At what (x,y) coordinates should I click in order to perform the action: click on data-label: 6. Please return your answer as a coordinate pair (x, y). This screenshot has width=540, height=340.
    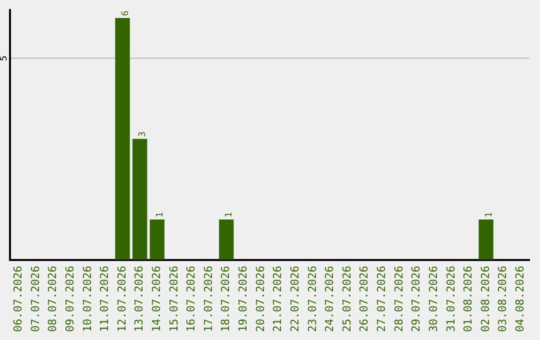
    Looking at the image, I should click on (125, 13).